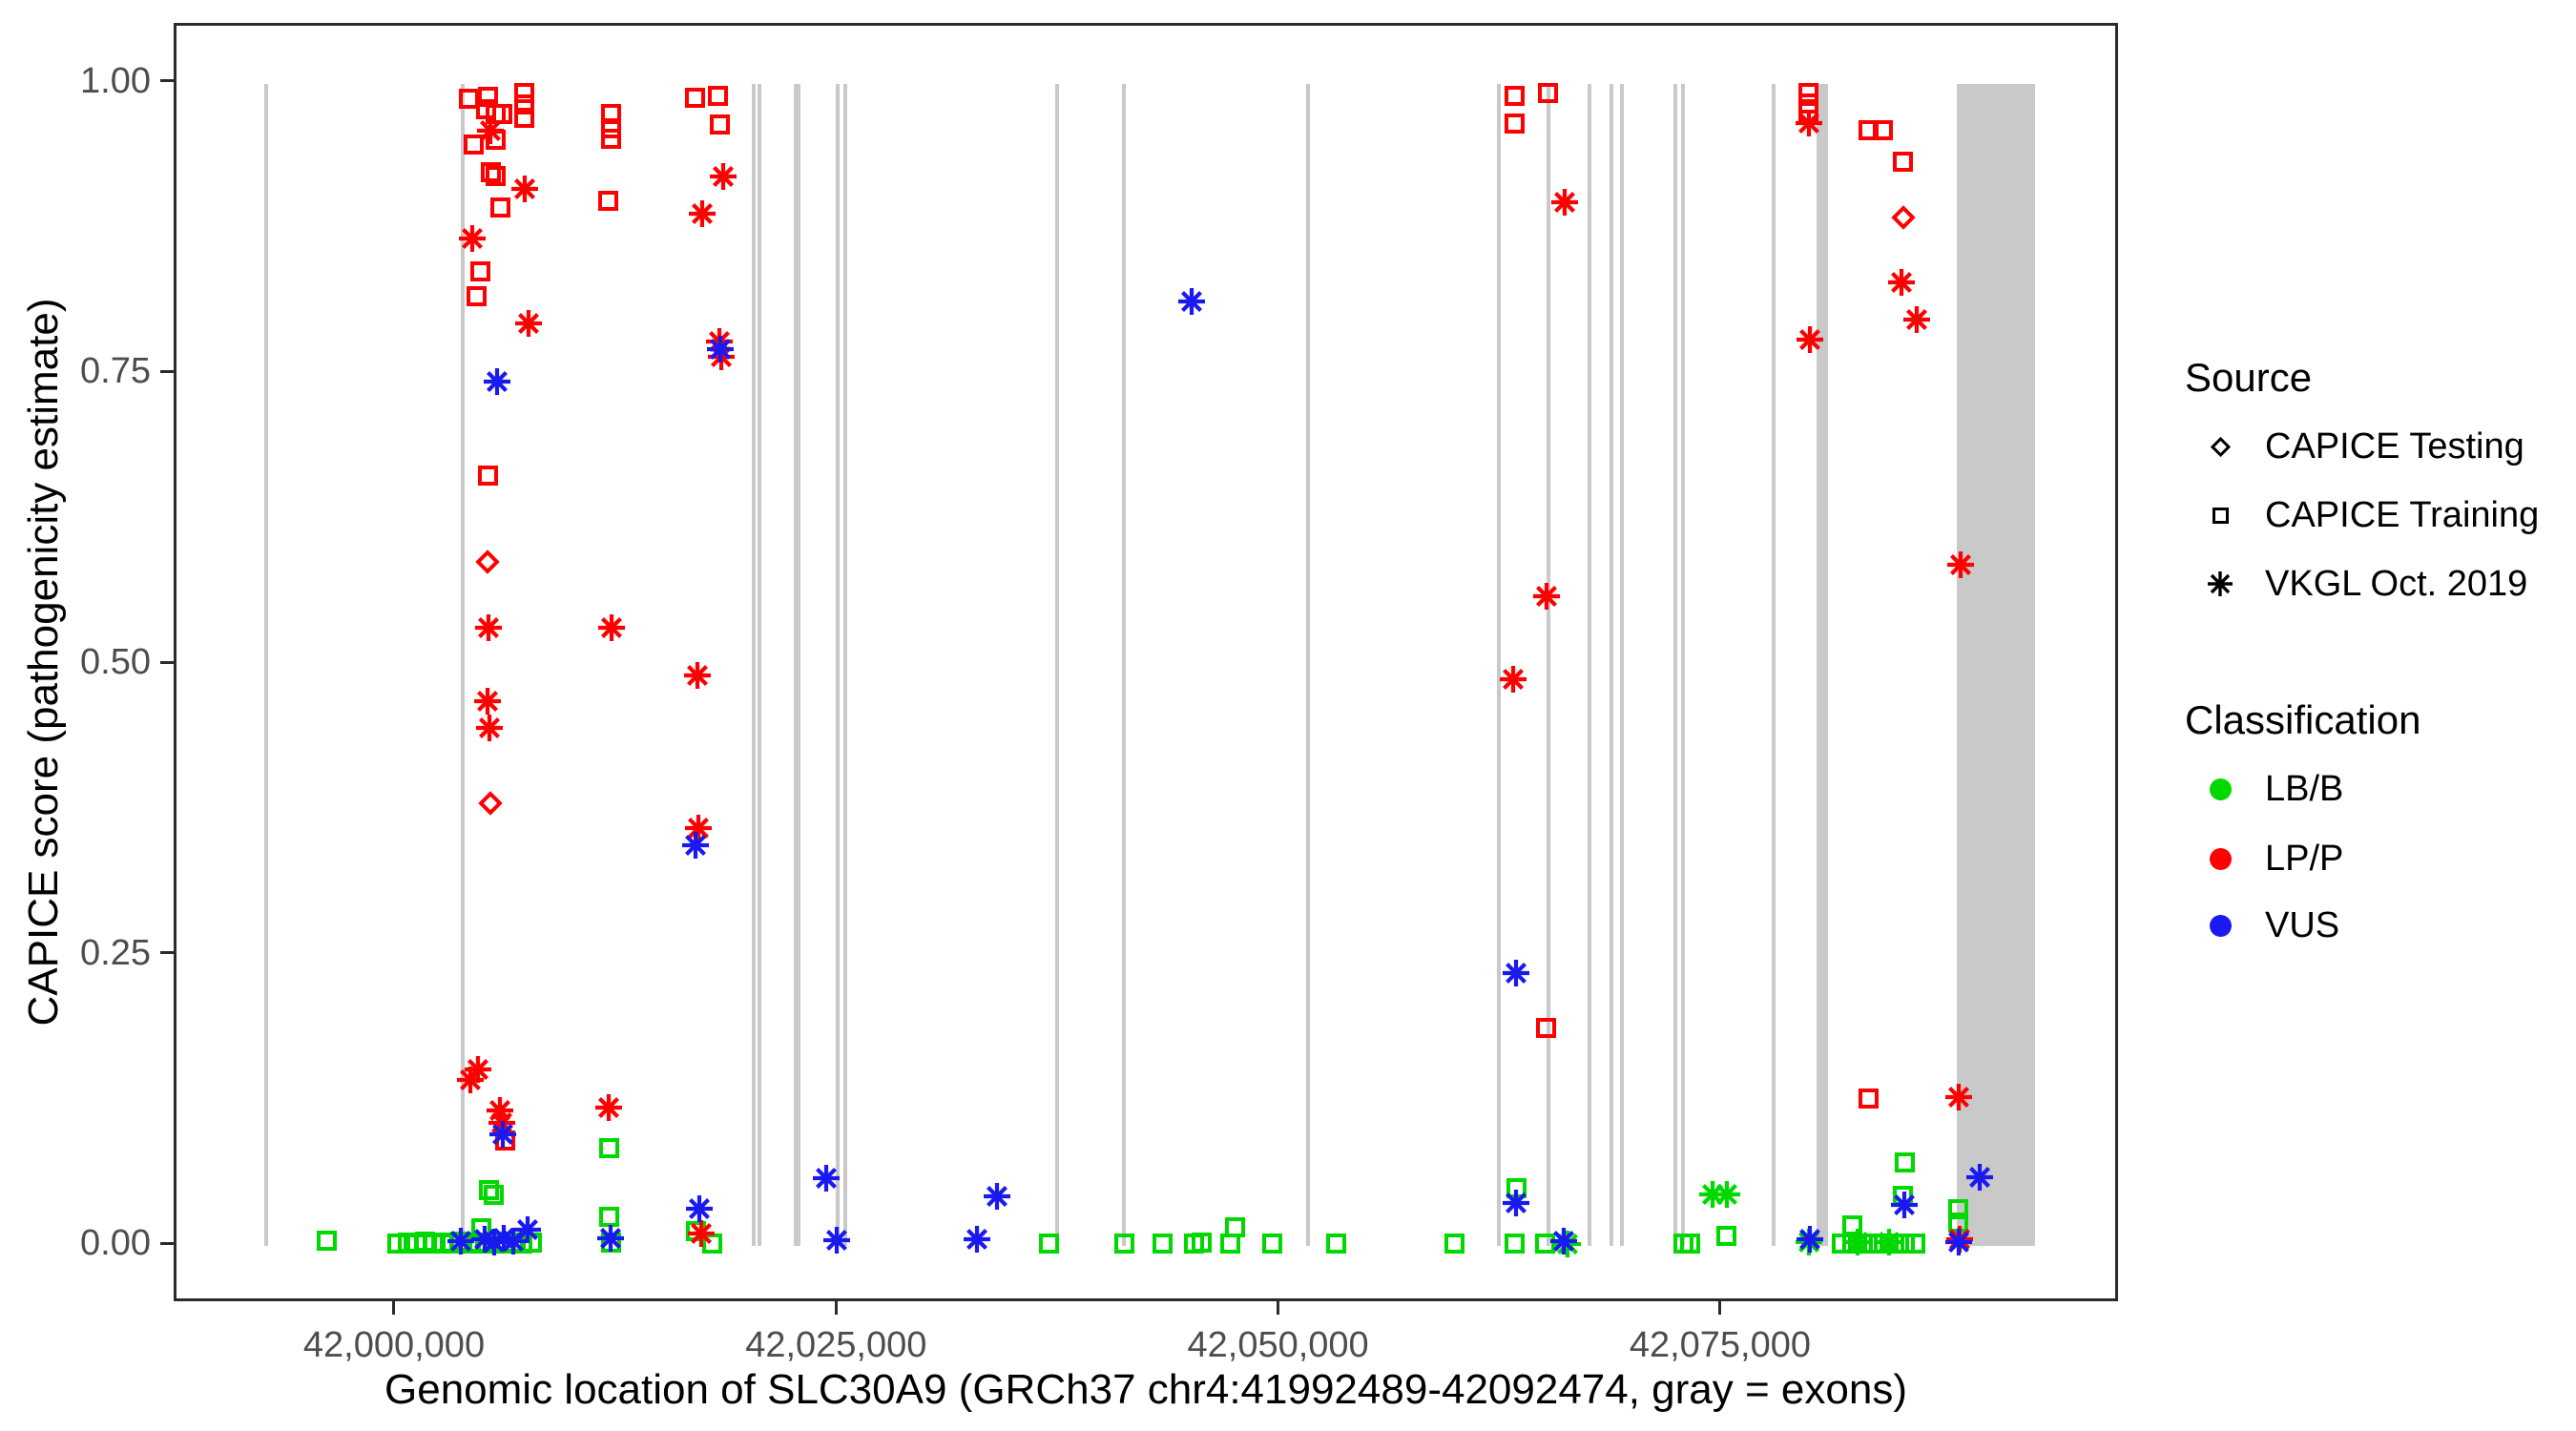 This screenshot has height=1431, width=2576. I want to click on legend-item-label: LB/B, so click(2304, 788).